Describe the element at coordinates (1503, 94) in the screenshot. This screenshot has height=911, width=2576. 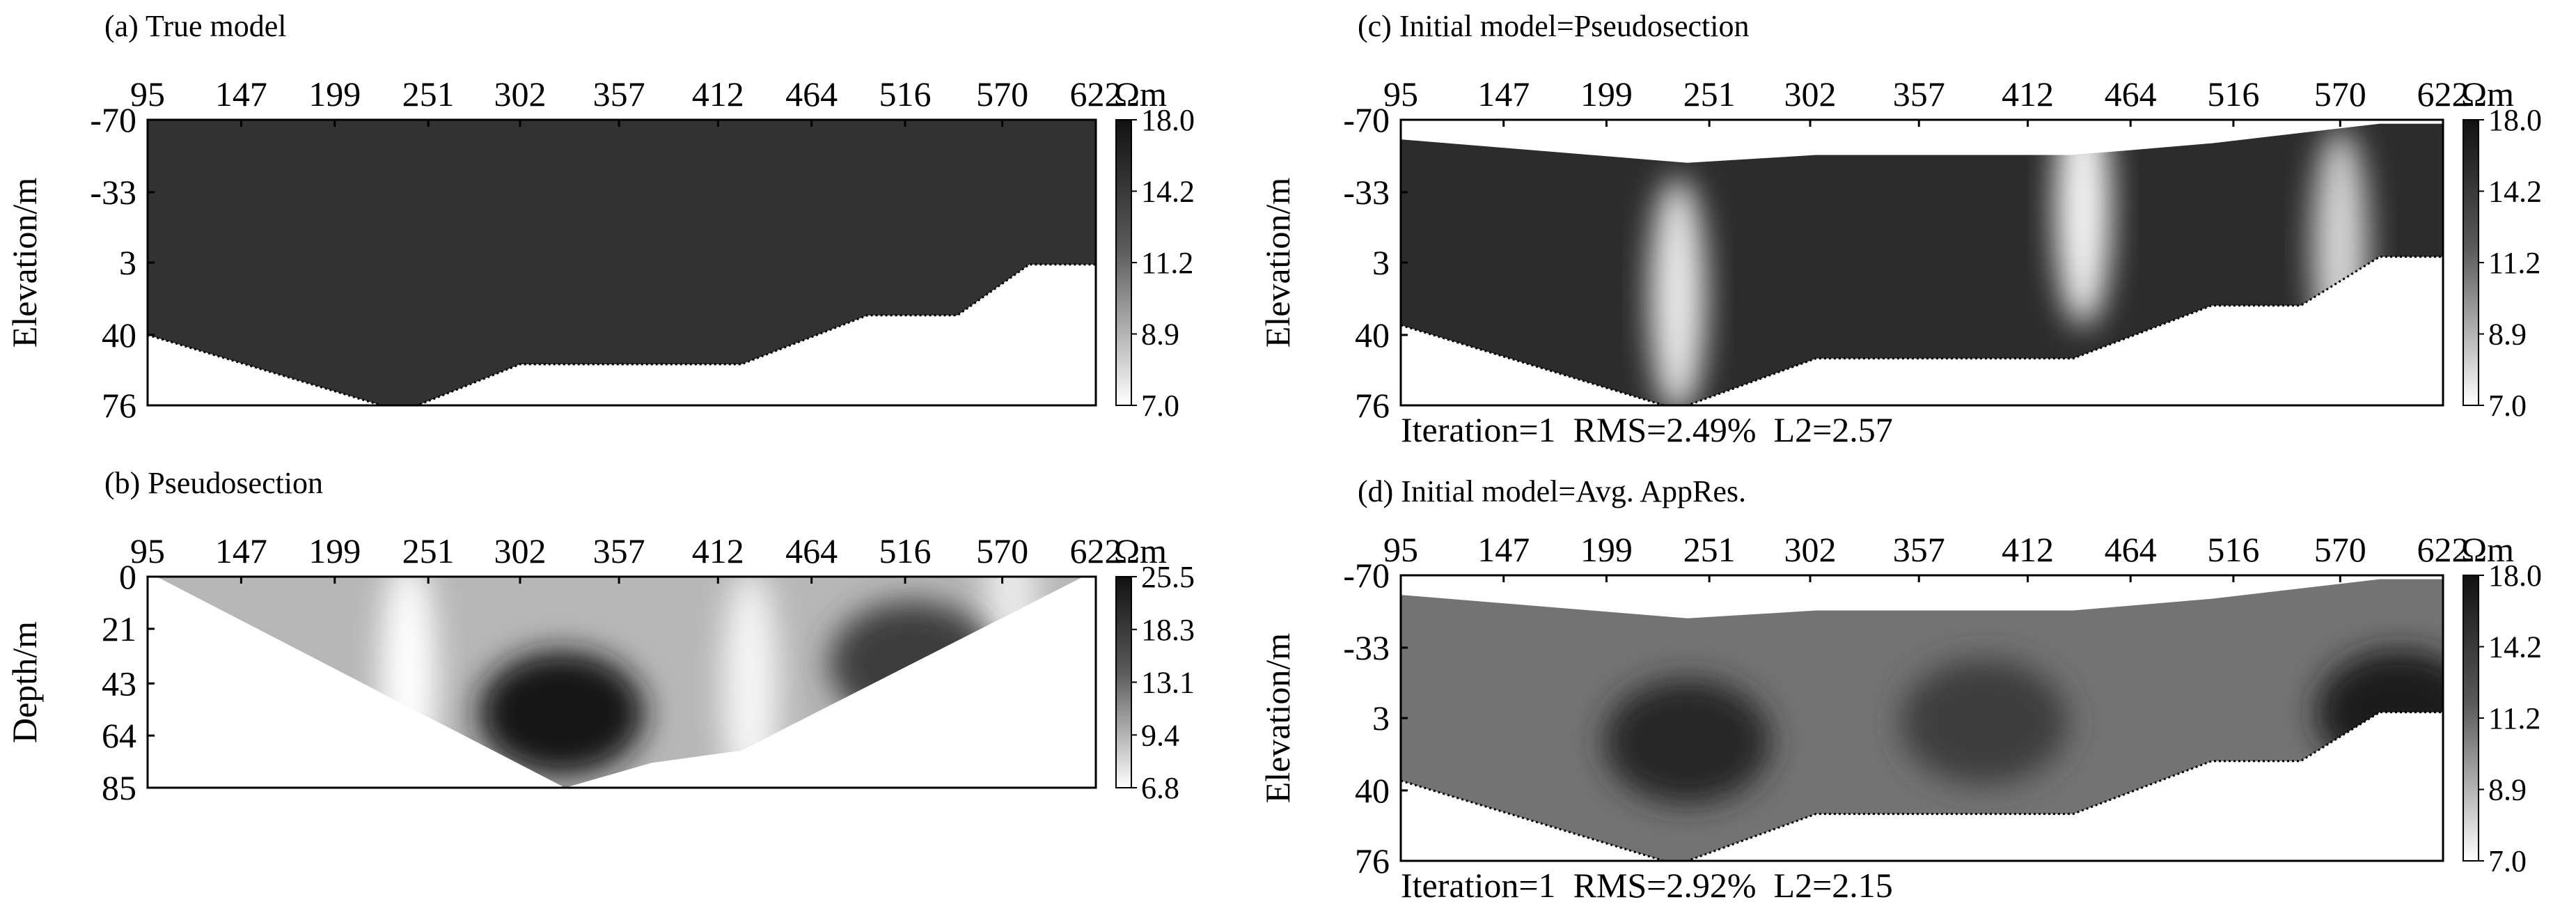
I see `x-tick-label-c-1: 147` at that location.